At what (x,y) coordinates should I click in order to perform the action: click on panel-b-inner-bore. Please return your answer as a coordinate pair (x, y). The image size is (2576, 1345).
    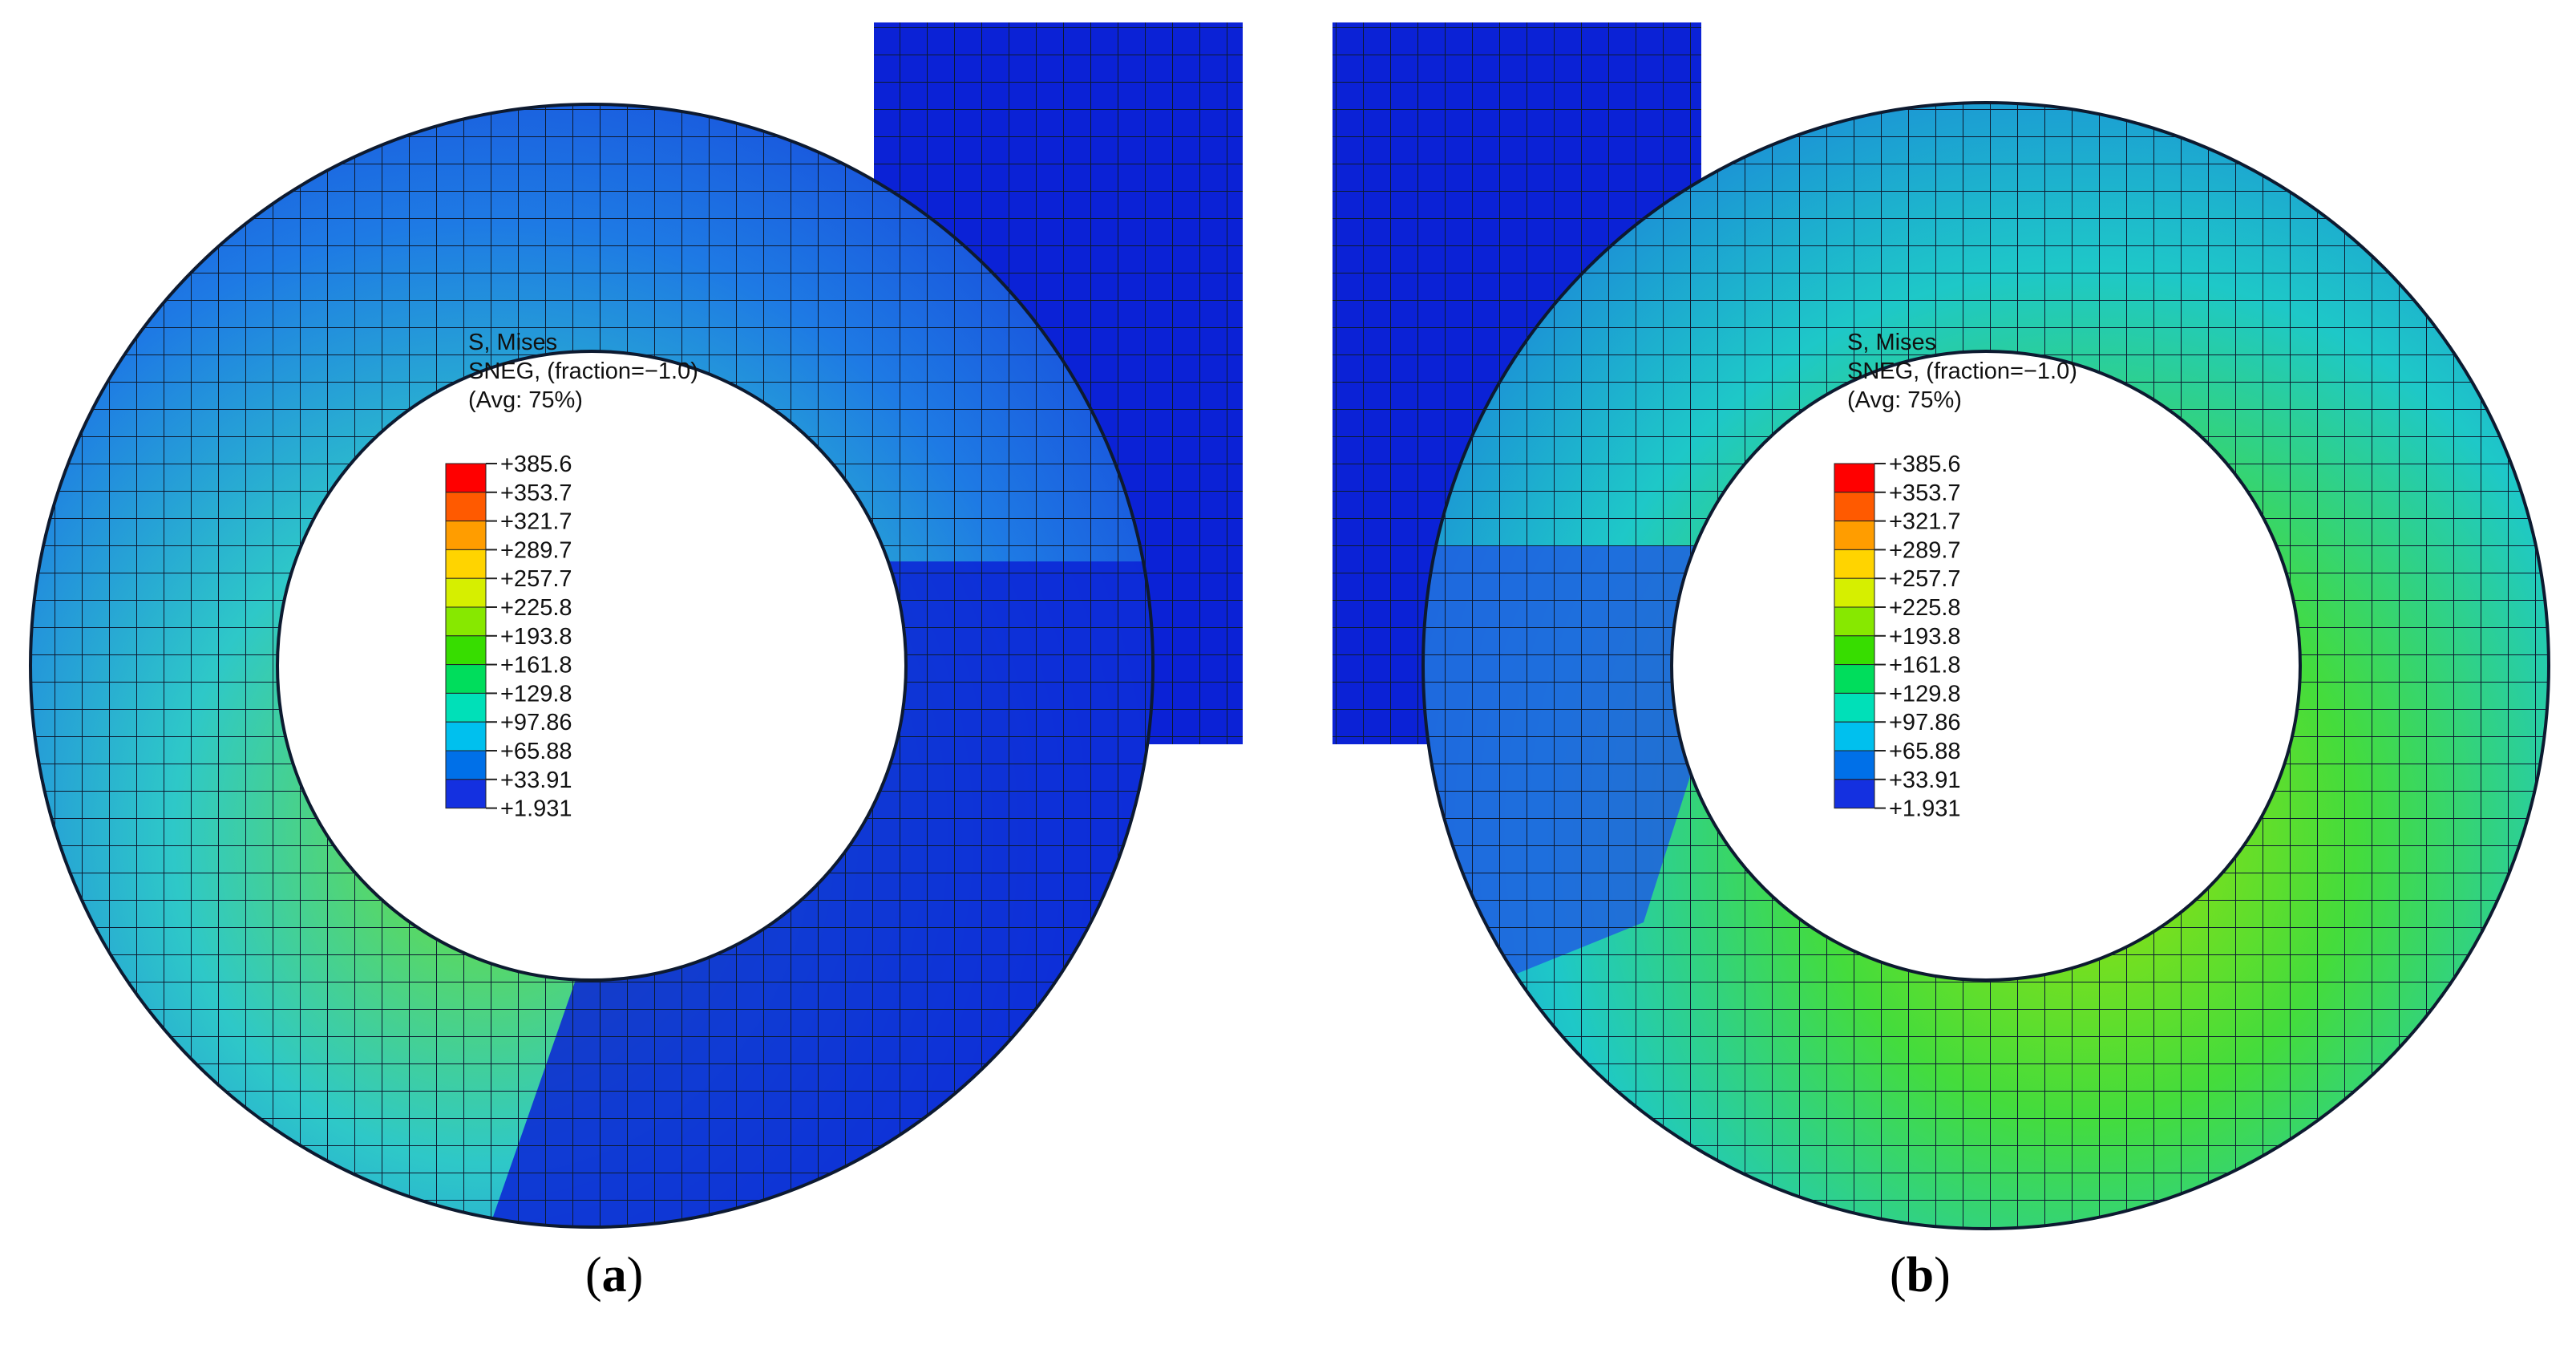
    Looking at the image, I should click on (1986, 666).